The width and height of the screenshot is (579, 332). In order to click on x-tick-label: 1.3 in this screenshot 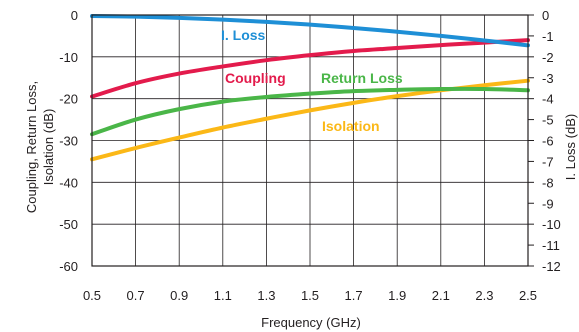, I will do `click(266, 295)`.